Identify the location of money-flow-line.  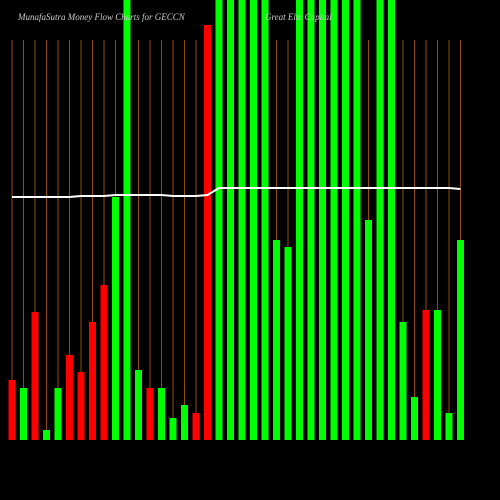
(236, 192).